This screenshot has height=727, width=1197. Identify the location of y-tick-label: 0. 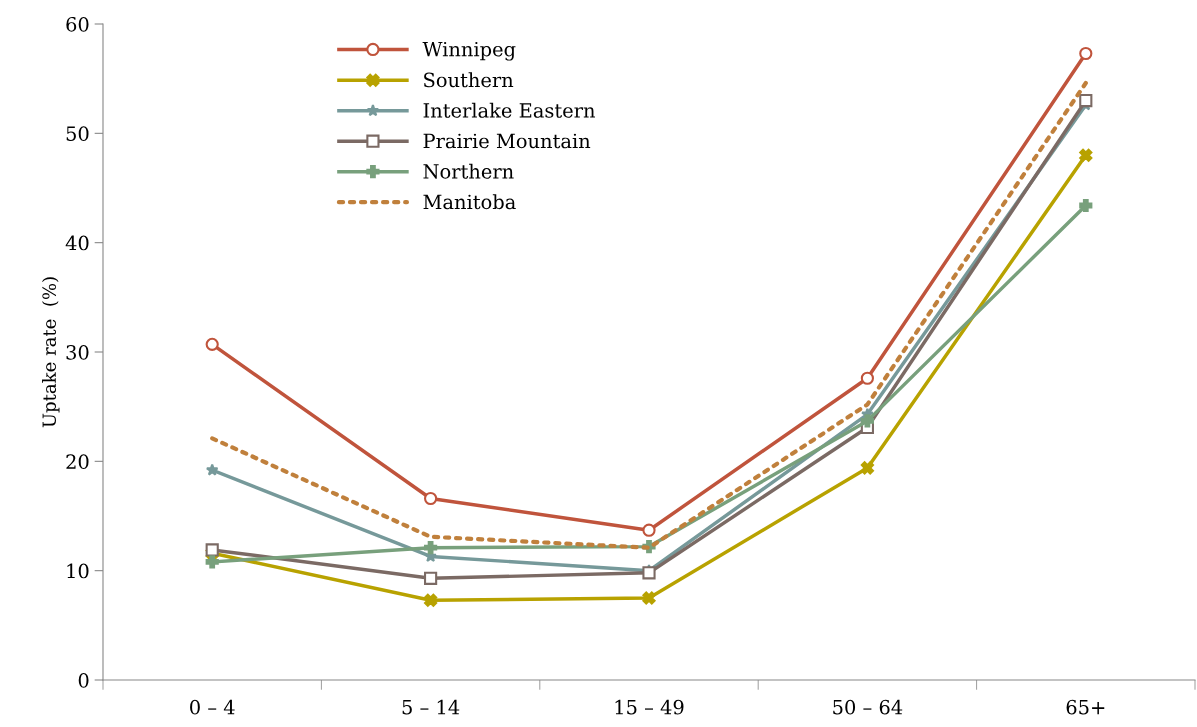
(83, 680).